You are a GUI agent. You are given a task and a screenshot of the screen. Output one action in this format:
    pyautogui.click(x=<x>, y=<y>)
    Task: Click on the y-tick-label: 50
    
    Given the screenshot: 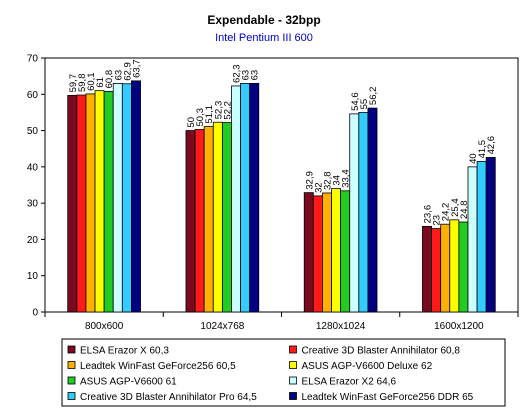 What is the action you would take?
    pyautogui.click(x=33, y=131)
    